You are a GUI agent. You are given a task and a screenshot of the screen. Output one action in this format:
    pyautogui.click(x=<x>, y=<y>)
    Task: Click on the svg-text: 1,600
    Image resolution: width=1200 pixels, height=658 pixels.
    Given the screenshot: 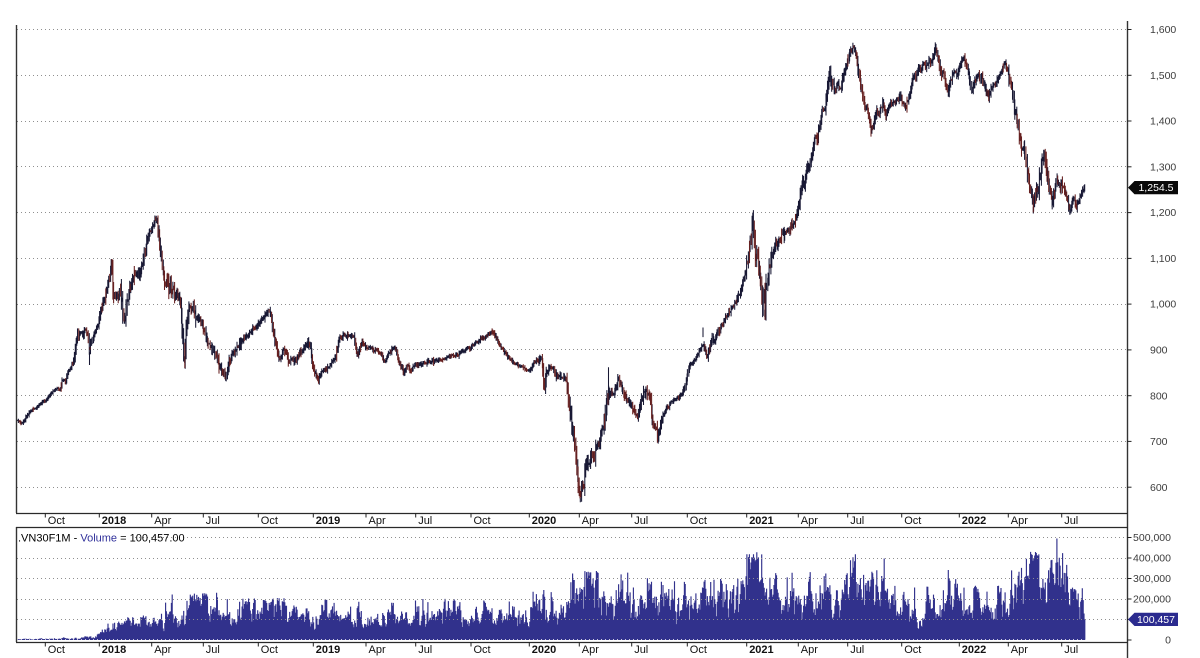 What is the action you would take?
    pyautogui.click(x=1163, y=30)
    